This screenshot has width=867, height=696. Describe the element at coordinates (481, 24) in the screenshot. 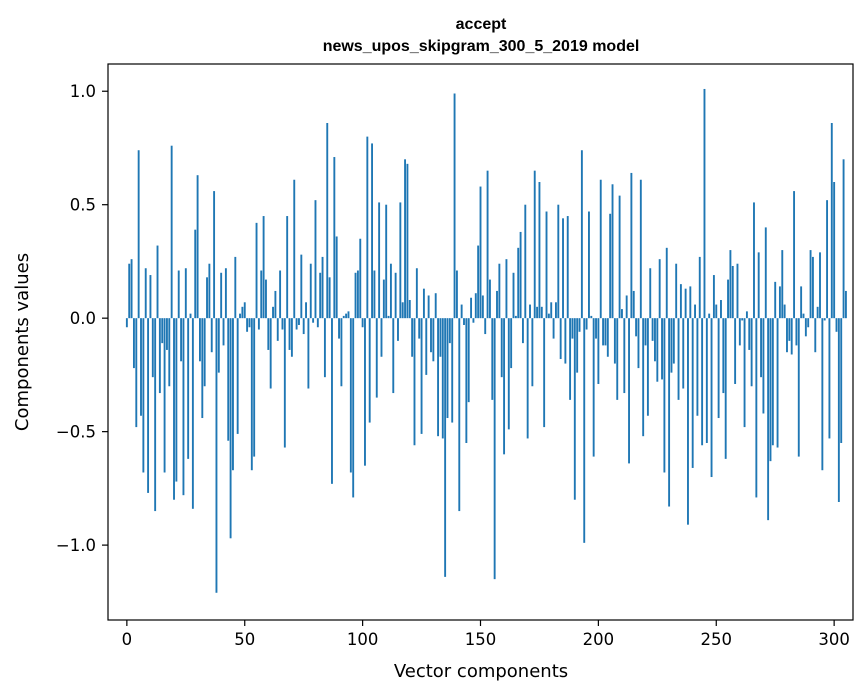

I see `chart-title: accept` at that location.